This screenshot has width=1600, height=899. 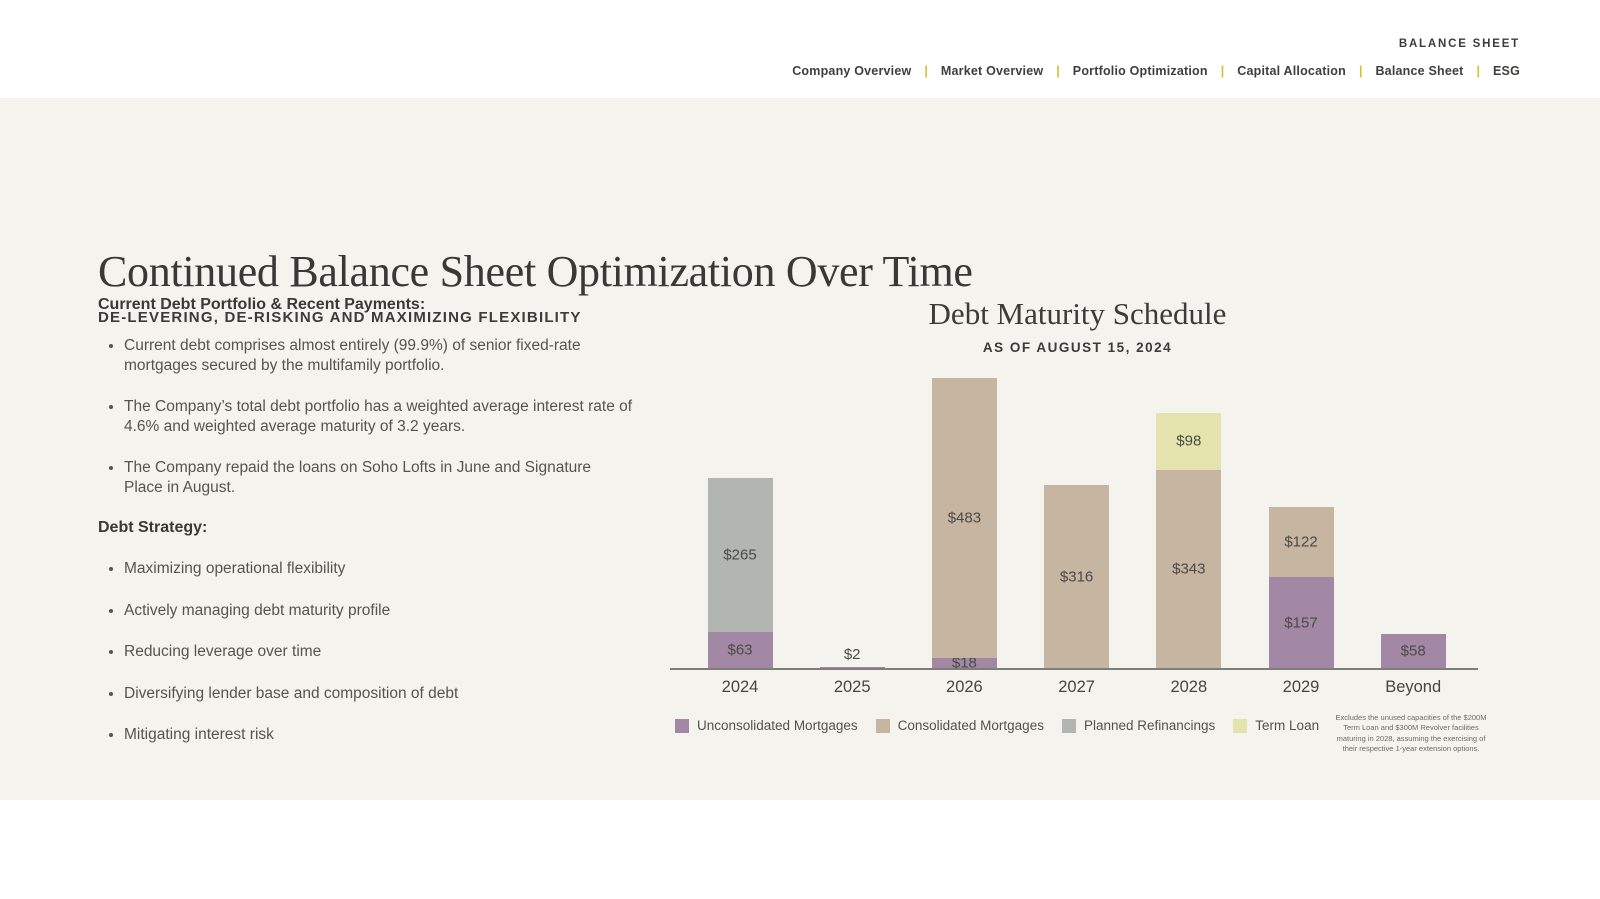 What do you see at coordinates (378, 652) in the screenshot?
I see `bullet-item: Reducing leverage over time` at bounding box center [378, 652].